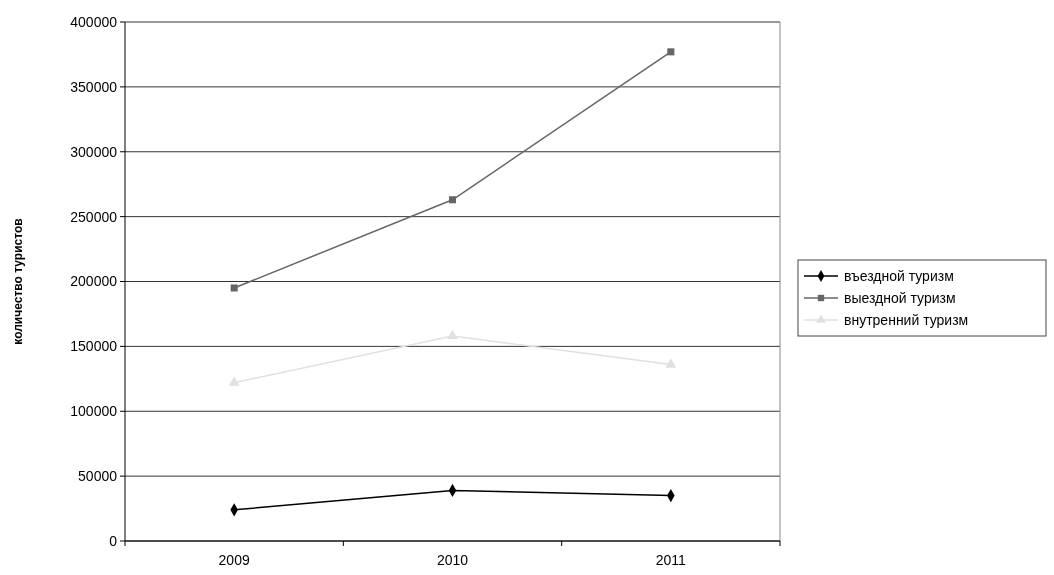 The height and width of the screenshot is (575, 1054). What do you see at coordinates (452, 560) in the screenshot?
I see `x-tick-label: 2010` at bounding box center [452, 560].